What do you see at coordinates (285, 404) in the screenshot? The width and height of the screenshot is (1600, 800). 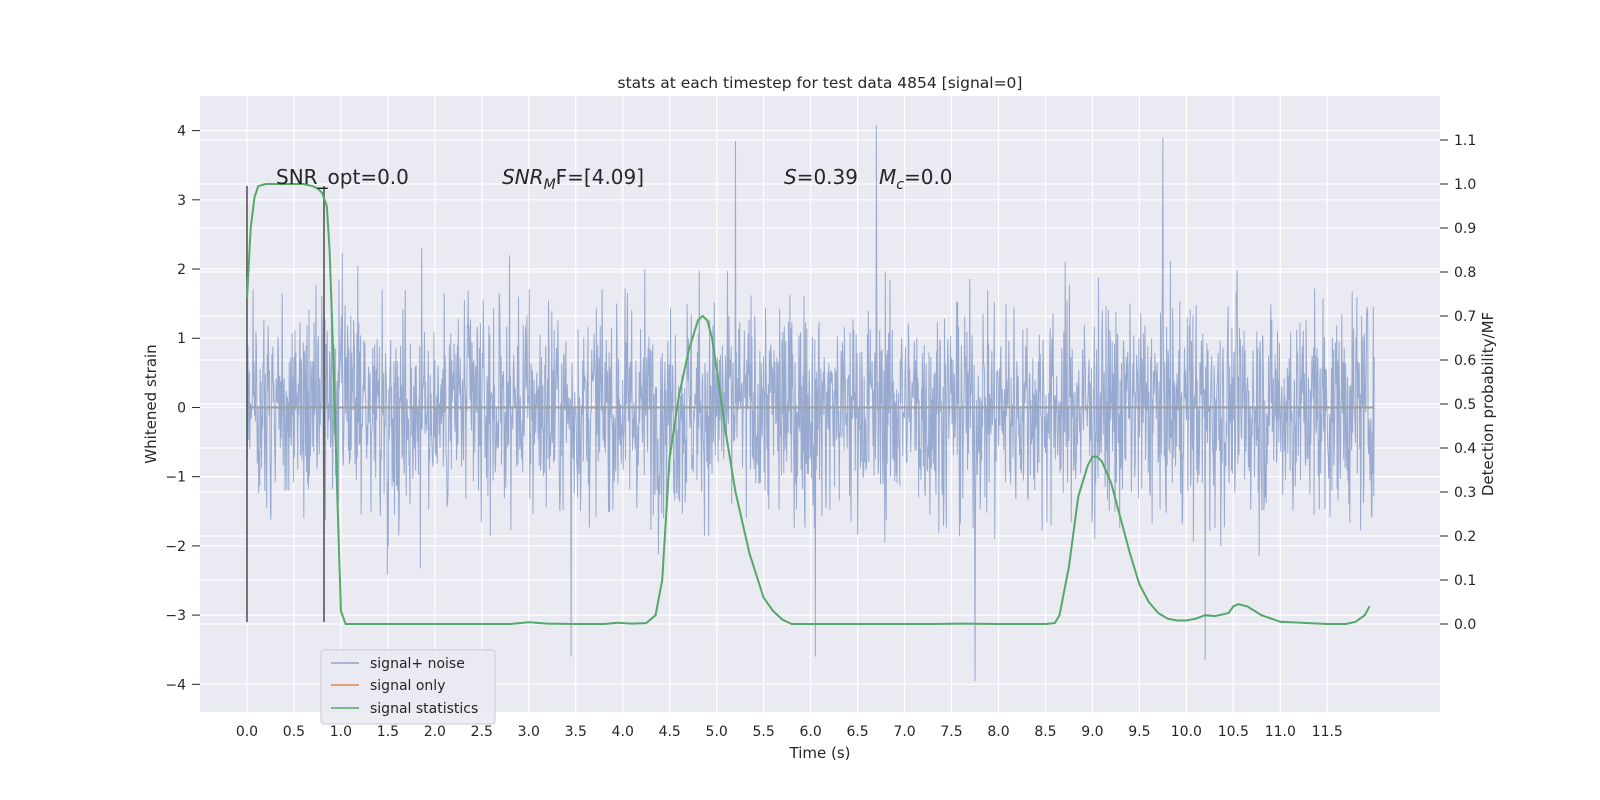 I see `event-markers` at bounding box center [285, 404].